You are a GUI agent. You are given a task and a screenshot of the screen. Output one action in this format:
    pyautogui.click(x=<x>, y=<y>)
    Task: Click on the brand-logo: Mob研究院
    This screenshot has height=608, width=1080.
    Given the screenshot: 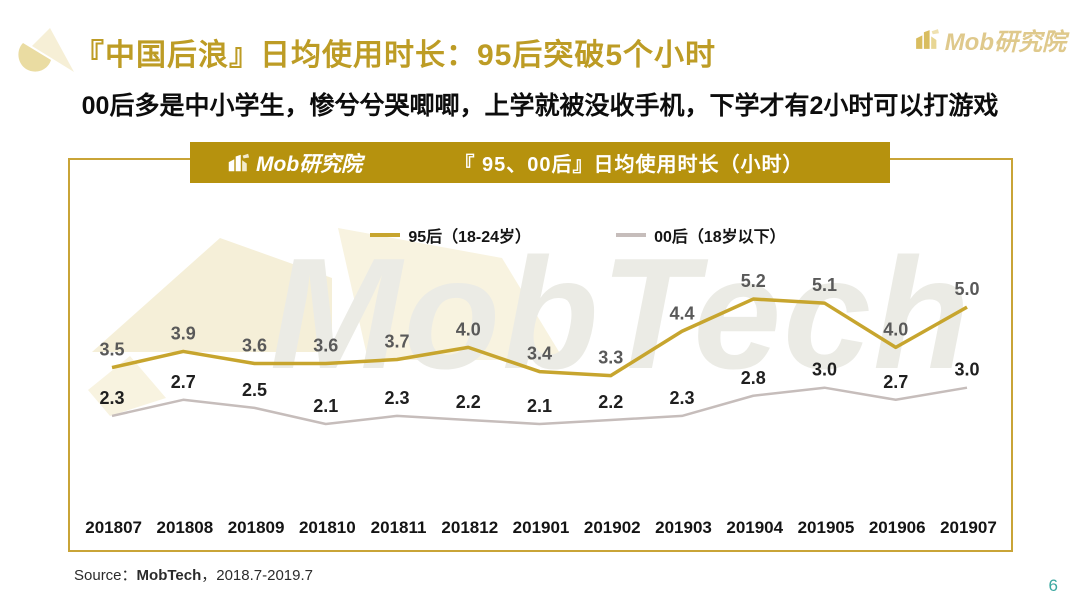 What is the action you would take?
    pyautogui.click(x=989, y=39)
    